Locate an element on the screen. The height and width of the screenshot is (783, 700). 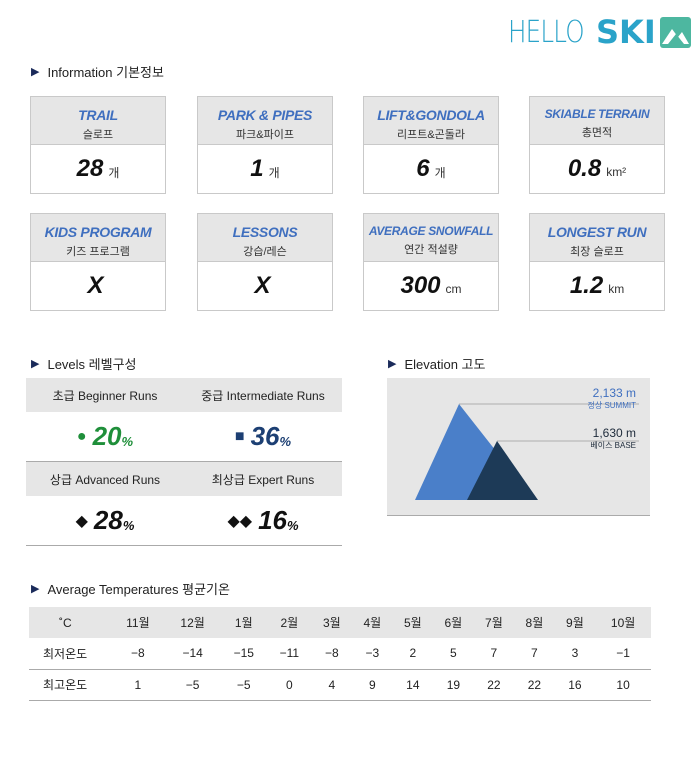
table-cell: 7 is located at coordinates (534, 653).